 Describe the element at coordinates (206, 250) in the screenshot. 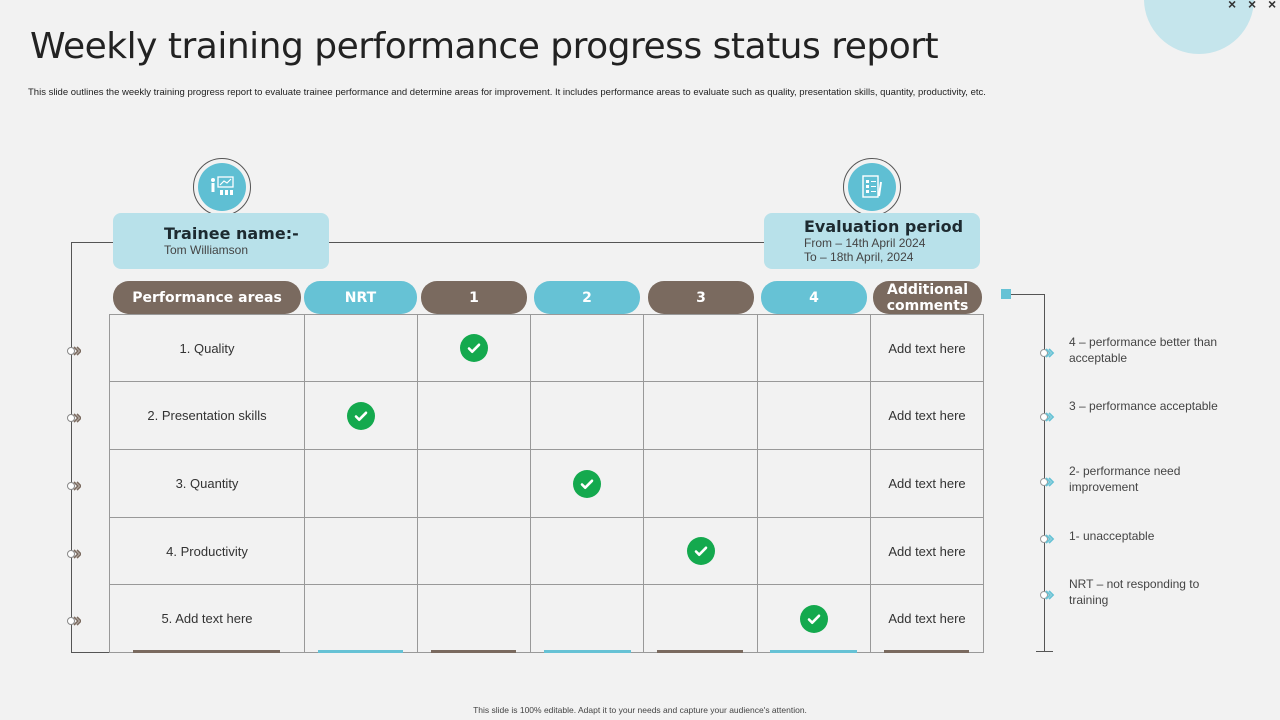

I see `trainee-name: Tom Williamson` at that location.